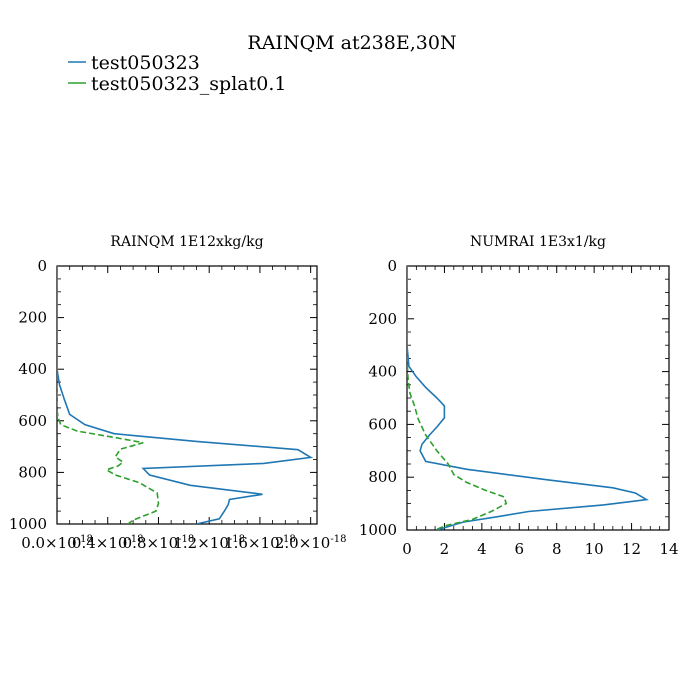 The image size is (700, 700). What do you see at coordinates (311, 543) in the screenshot?
I see `x-tick-label: 2.0×10-18` at bounding box center [311, 543].